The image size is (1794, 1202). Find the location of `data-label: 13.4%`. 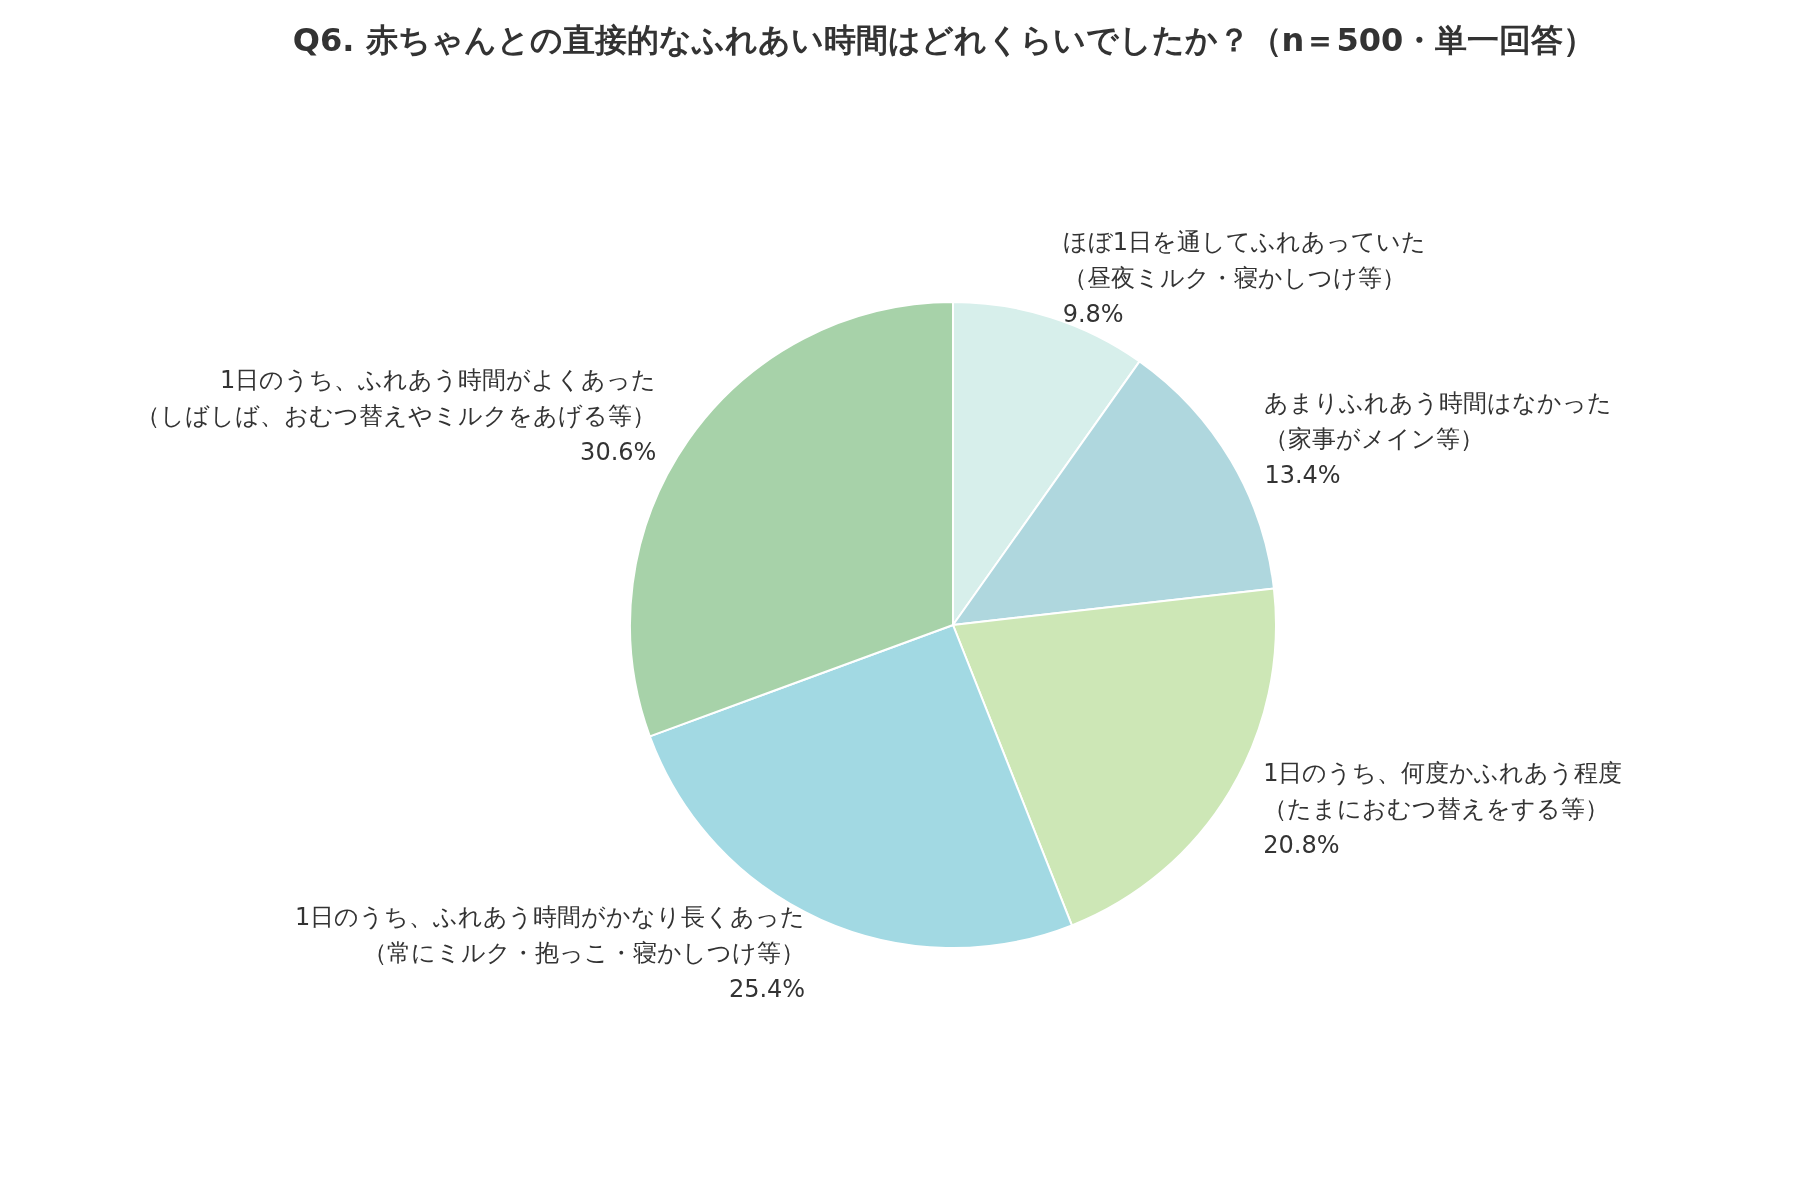

data-label: 13.4% is located at coordinates (1302, 475).